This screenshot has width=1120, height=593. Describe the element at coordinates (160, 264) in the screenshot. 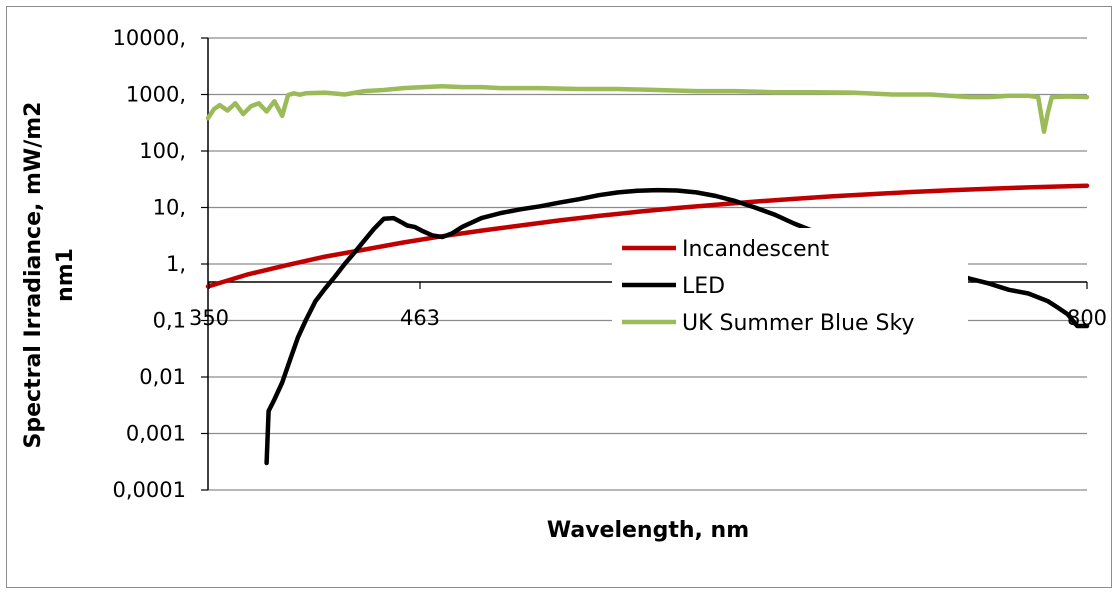

I see `y-ticks: 10000, 1000, 100, 10, 1, 0,1 0,01 0,001 0,0001` at that location.